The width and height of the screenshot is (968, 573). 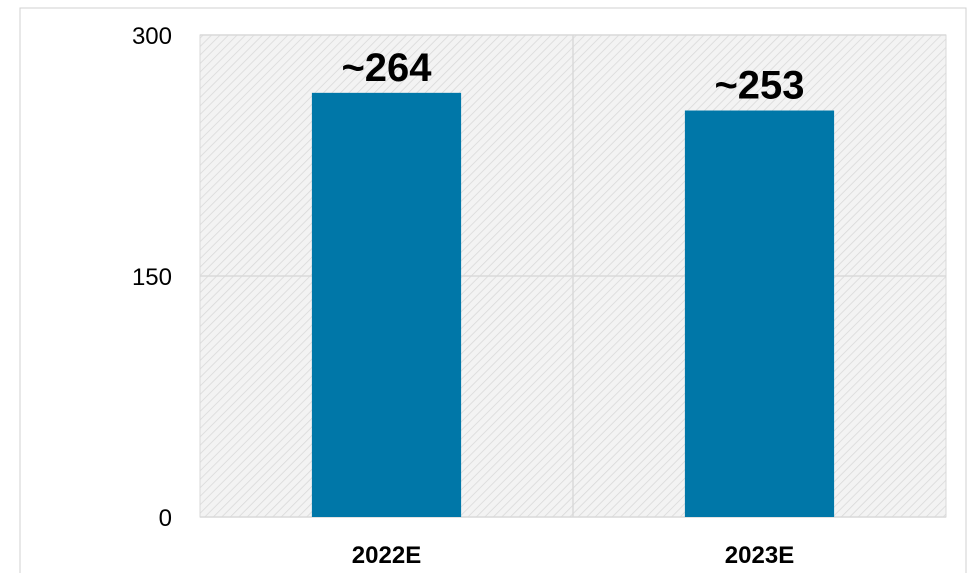 What do you see at coordinates (152, 36) in the screenshot?
I see `y-tick-label: 300` at bounding box center [152, 36].